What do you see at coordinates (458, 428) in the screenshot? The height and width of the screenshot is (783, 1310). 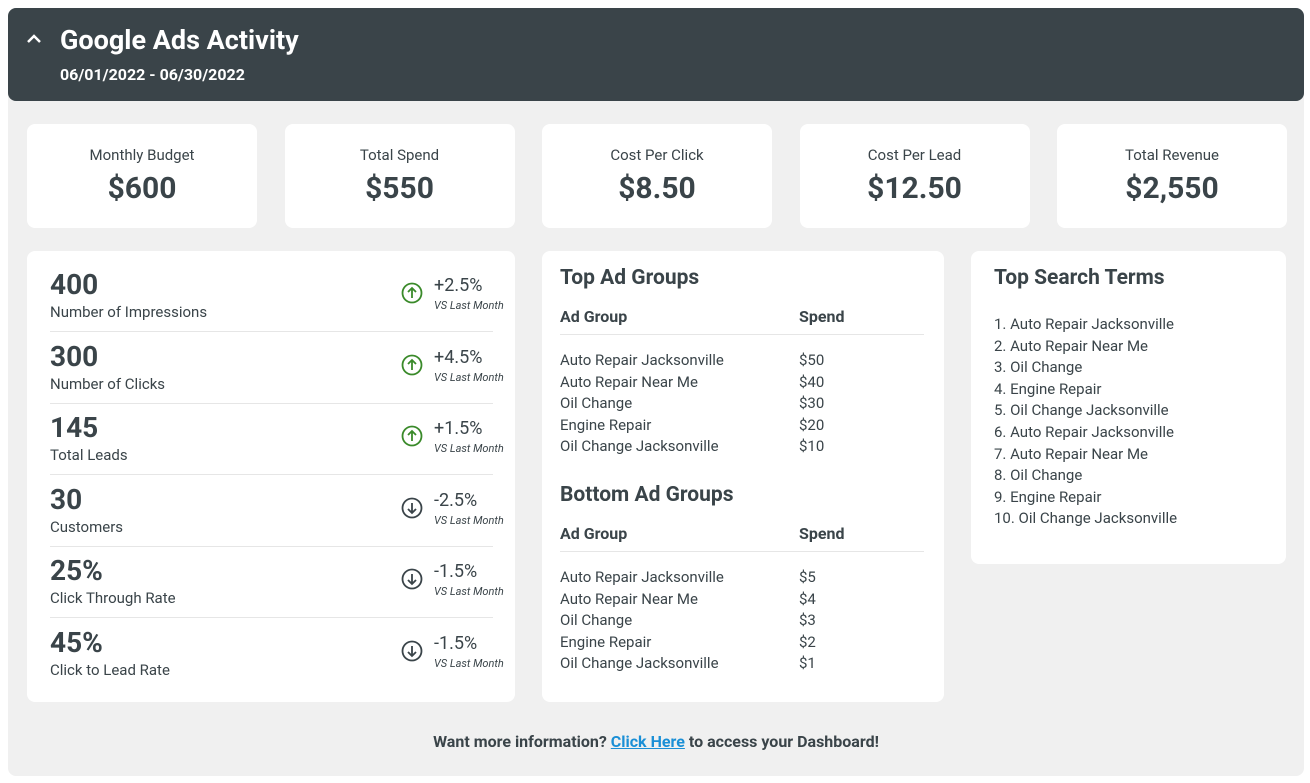 I see `metric-change: +1.5%` at bounding box center [458, 428].